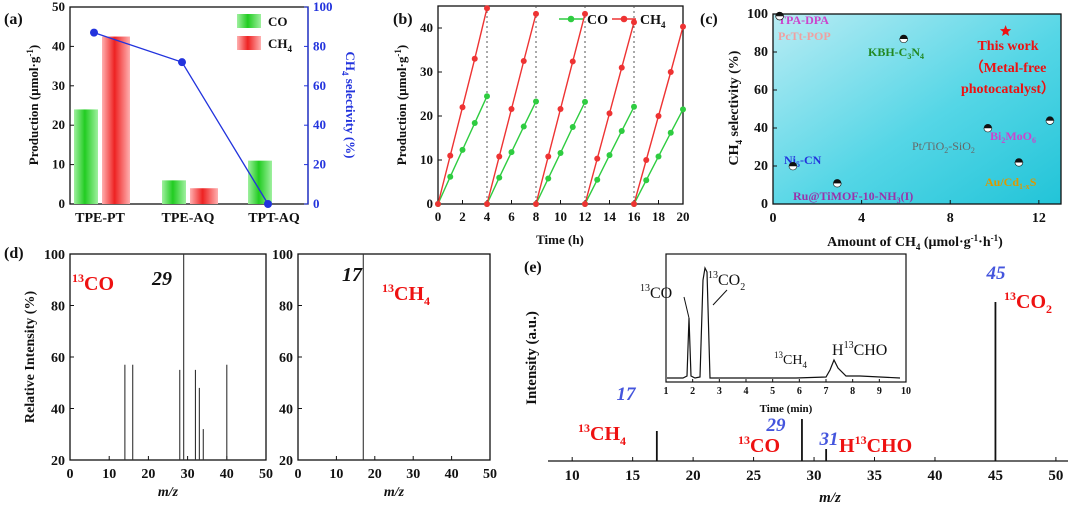 The image size is (1080, 509). I want to click on chart-b-ytick-label: 30, so click(426, 71).